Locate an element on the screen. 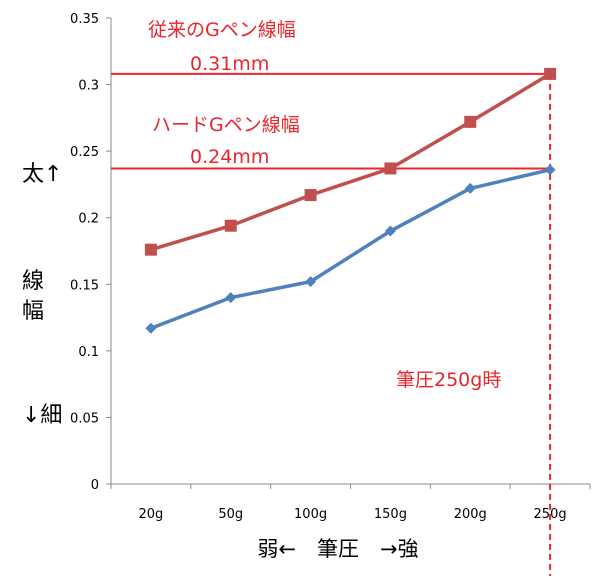  annotation-pressure-250g: 筆圧250g時 is located at coordinates (448, 380).